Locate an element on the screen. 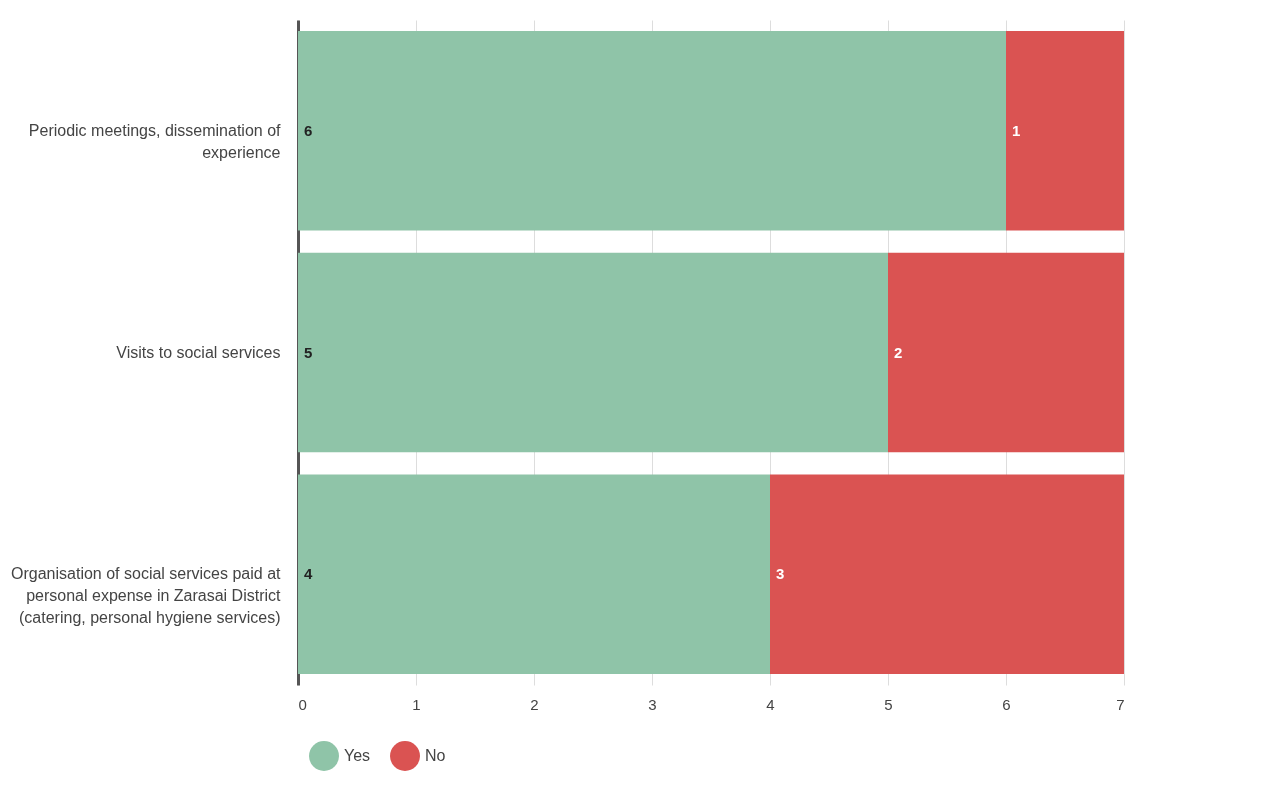  x-tick-label: 7 is located at coordinates (1120, 704).